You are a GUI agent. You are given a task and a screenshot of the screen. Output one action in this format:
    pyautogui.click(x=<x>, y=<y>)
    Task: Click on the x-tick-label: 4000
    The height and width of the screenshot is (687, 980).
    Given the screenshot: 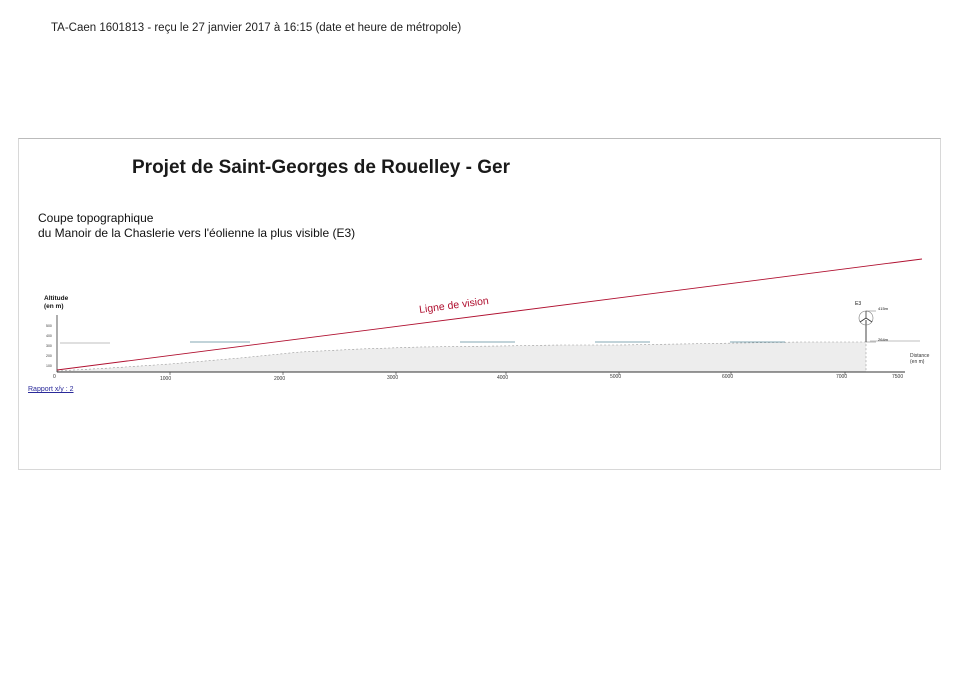 What is the action you would take?
    pyautogui.click(x=503, y=378)
    